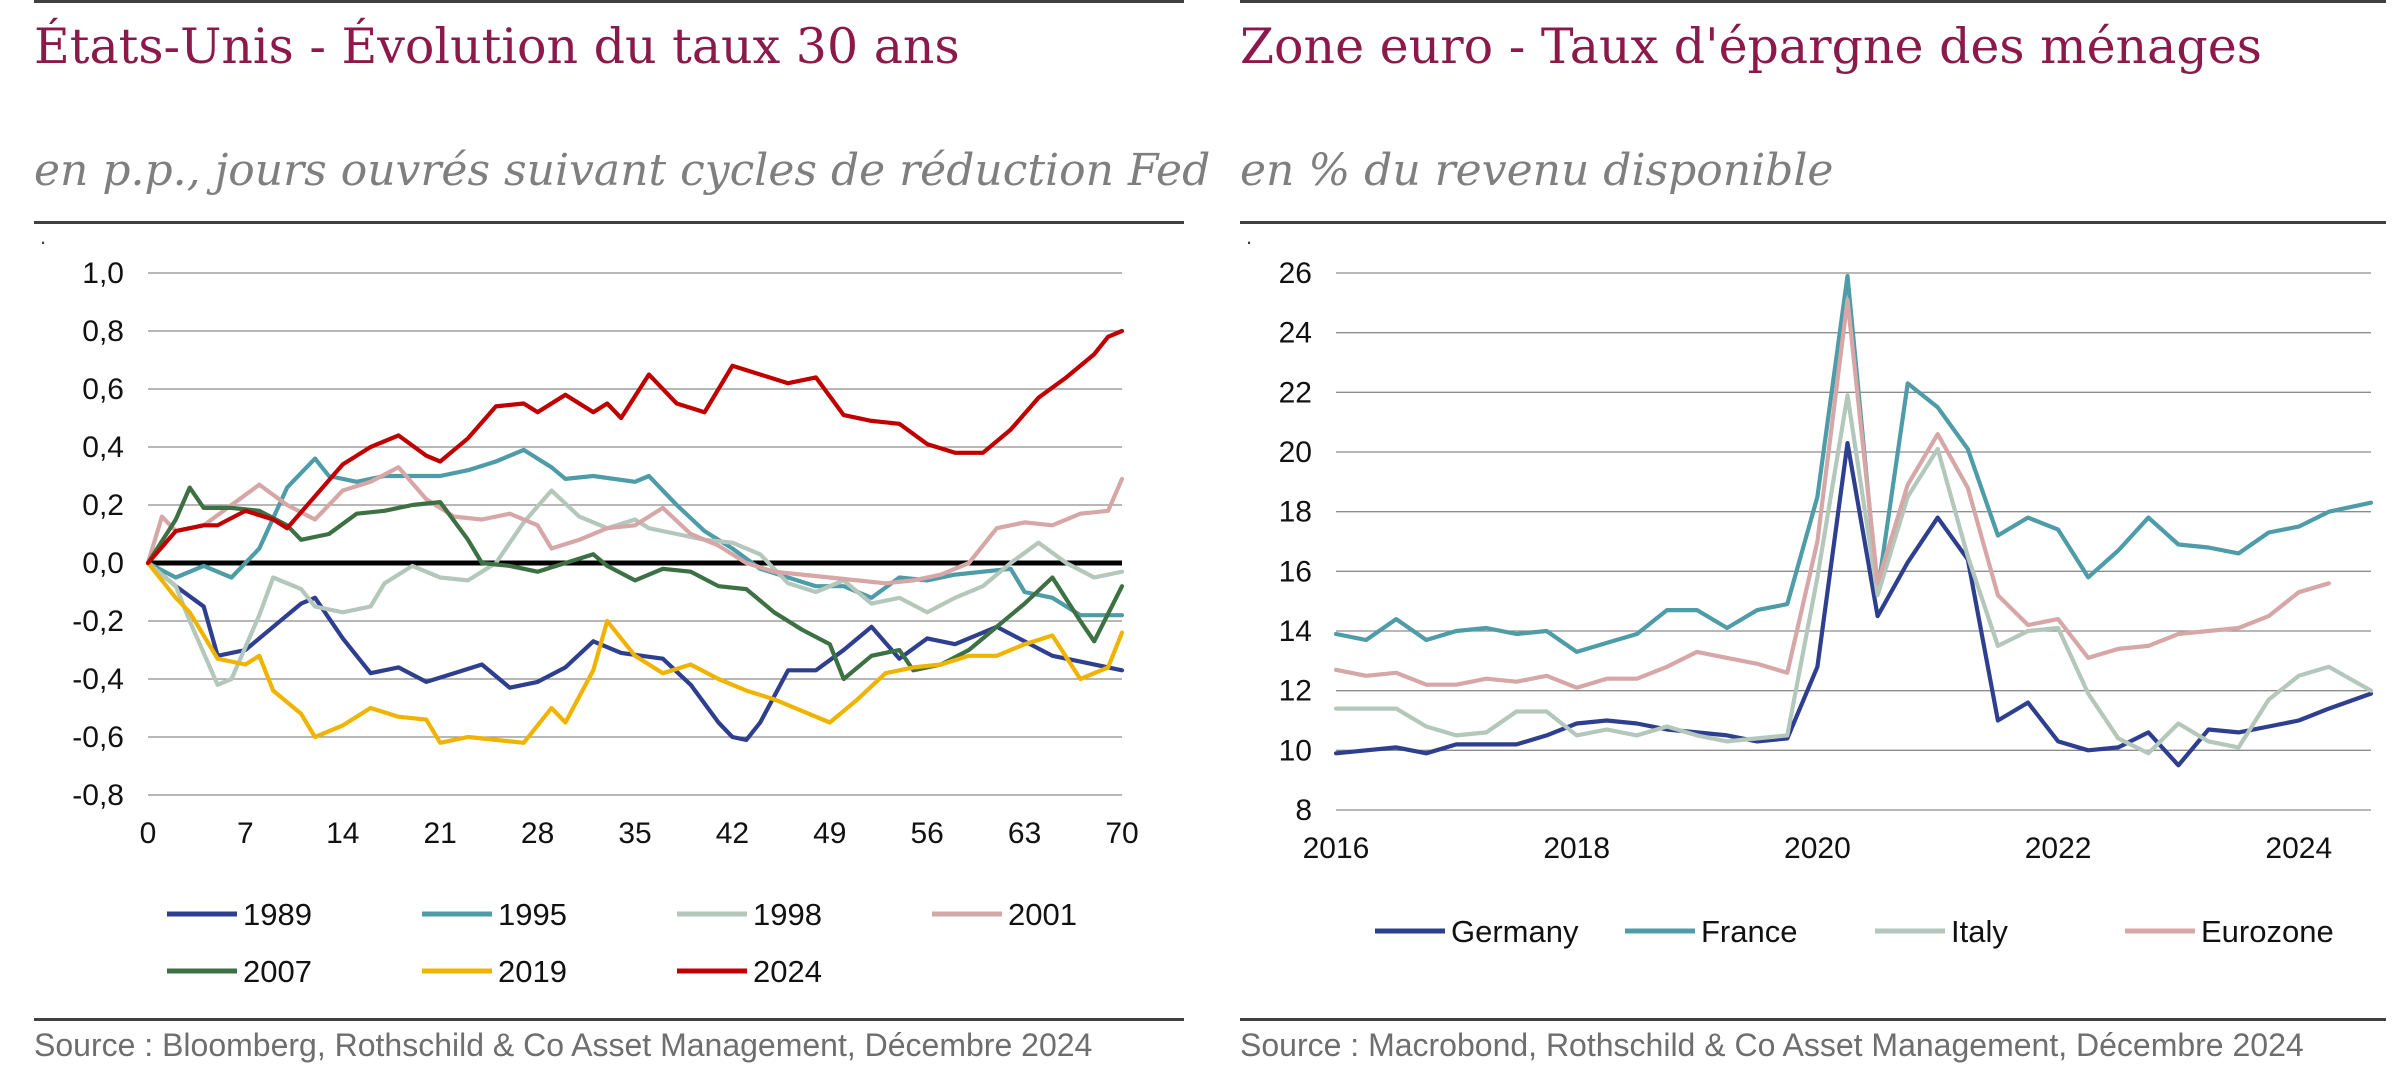  What do you see at coordinates (440, 833) in the screenshot?
I see `x-tick-label: 21` at bounding box center [440, 833].